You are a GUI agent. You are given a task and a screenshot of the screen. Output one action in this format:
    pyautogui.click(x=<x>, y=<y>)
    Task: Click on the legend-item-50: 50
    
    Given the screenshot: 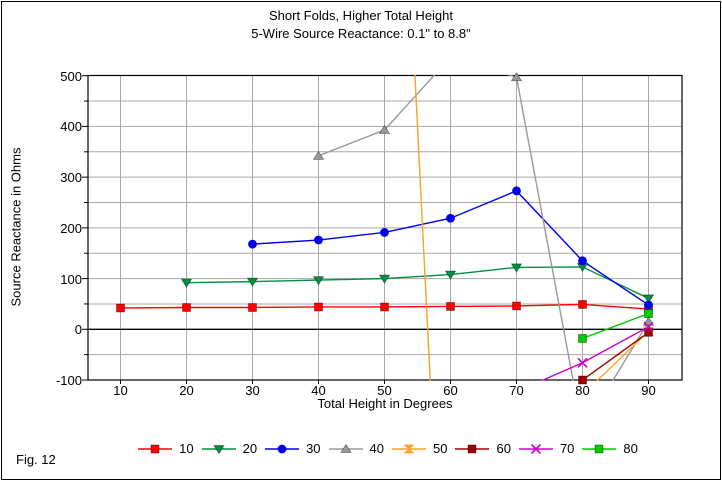 What is the action you would take?
    pyautogui.click(x=419, y=448)
    